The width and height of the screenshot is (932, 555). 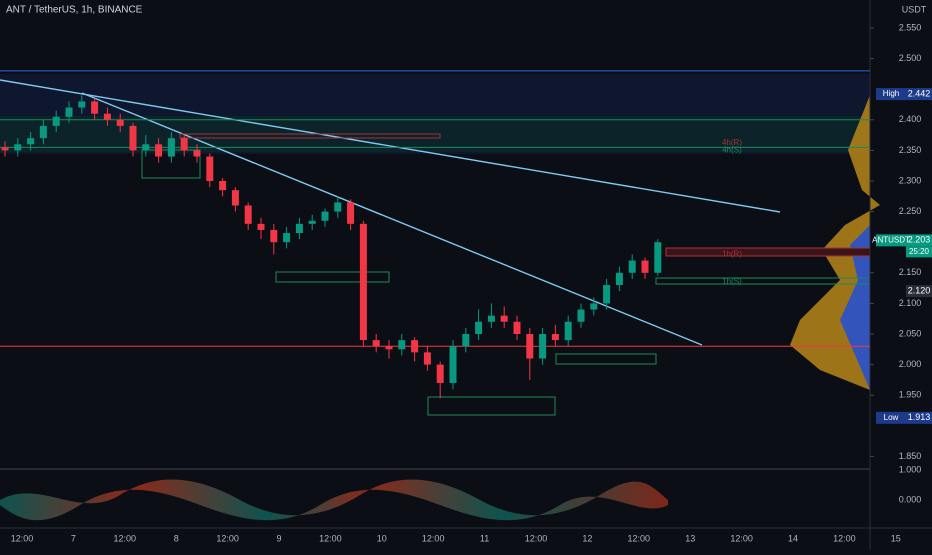 I want to click on countdown-box, so click(x=919, y=252).